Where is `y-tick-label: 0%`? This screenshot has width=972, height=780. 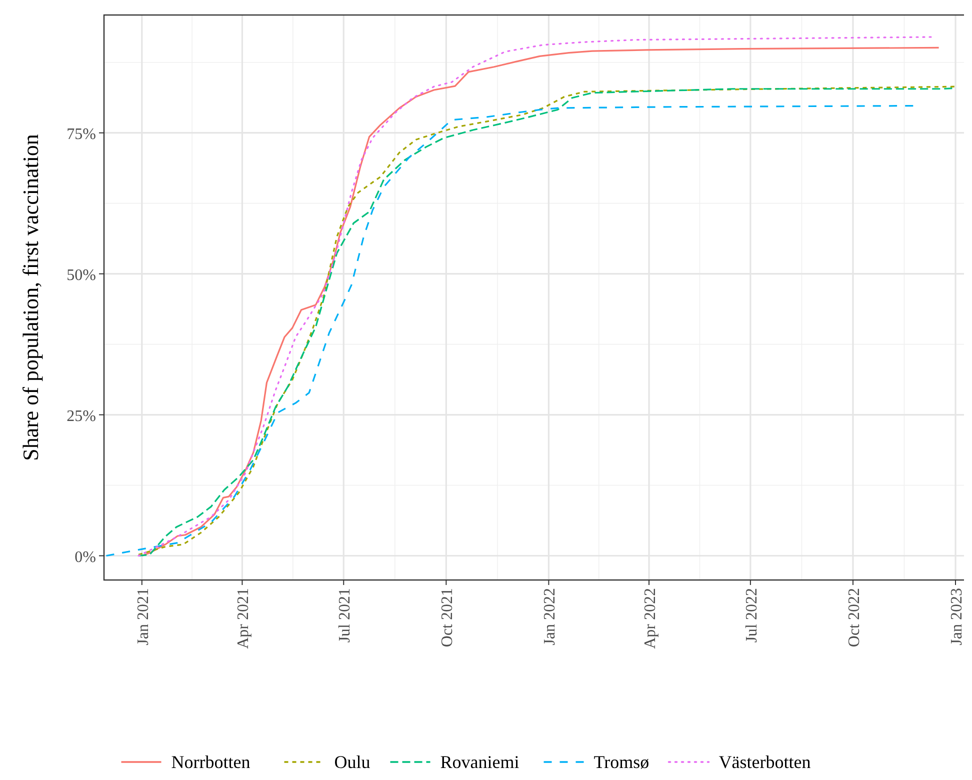 y-tick-label: 0% is located at coordinates (85, 557).